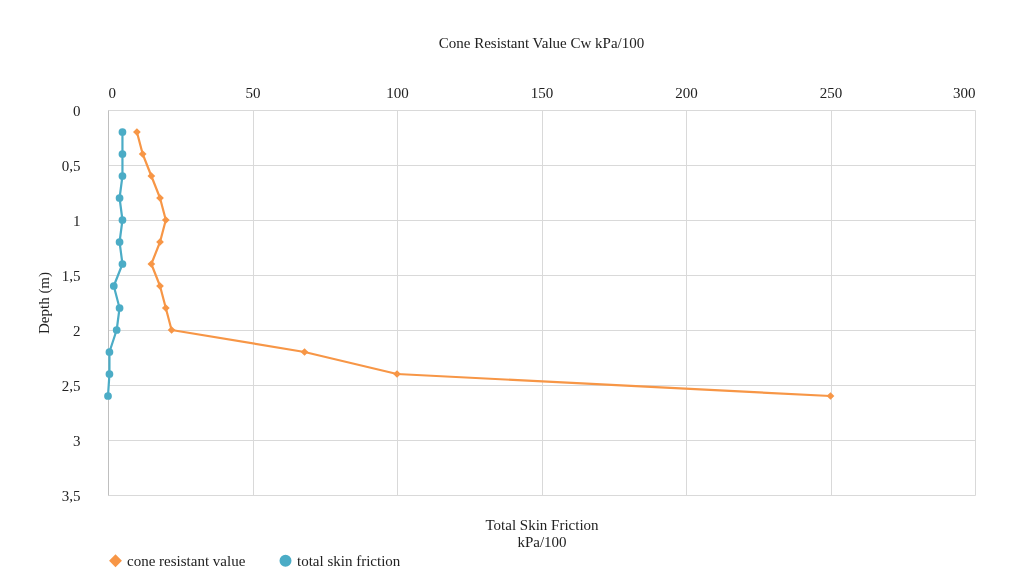 The width and height of the screenshot is (1012, 579). Describe the element at coordinates (77, 110) in the screenshot. I see `y-tick-label: 0` at that location.